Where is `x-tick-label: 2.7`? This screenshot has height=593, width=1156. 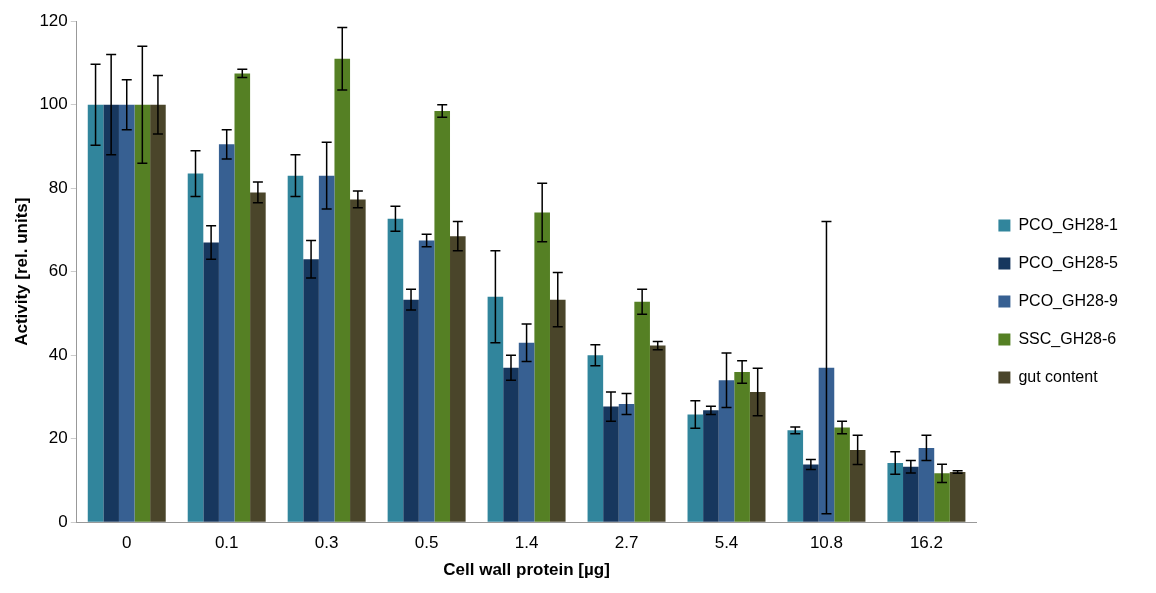
x-tick-label: 2.7 is located at coordinates (626, 543).